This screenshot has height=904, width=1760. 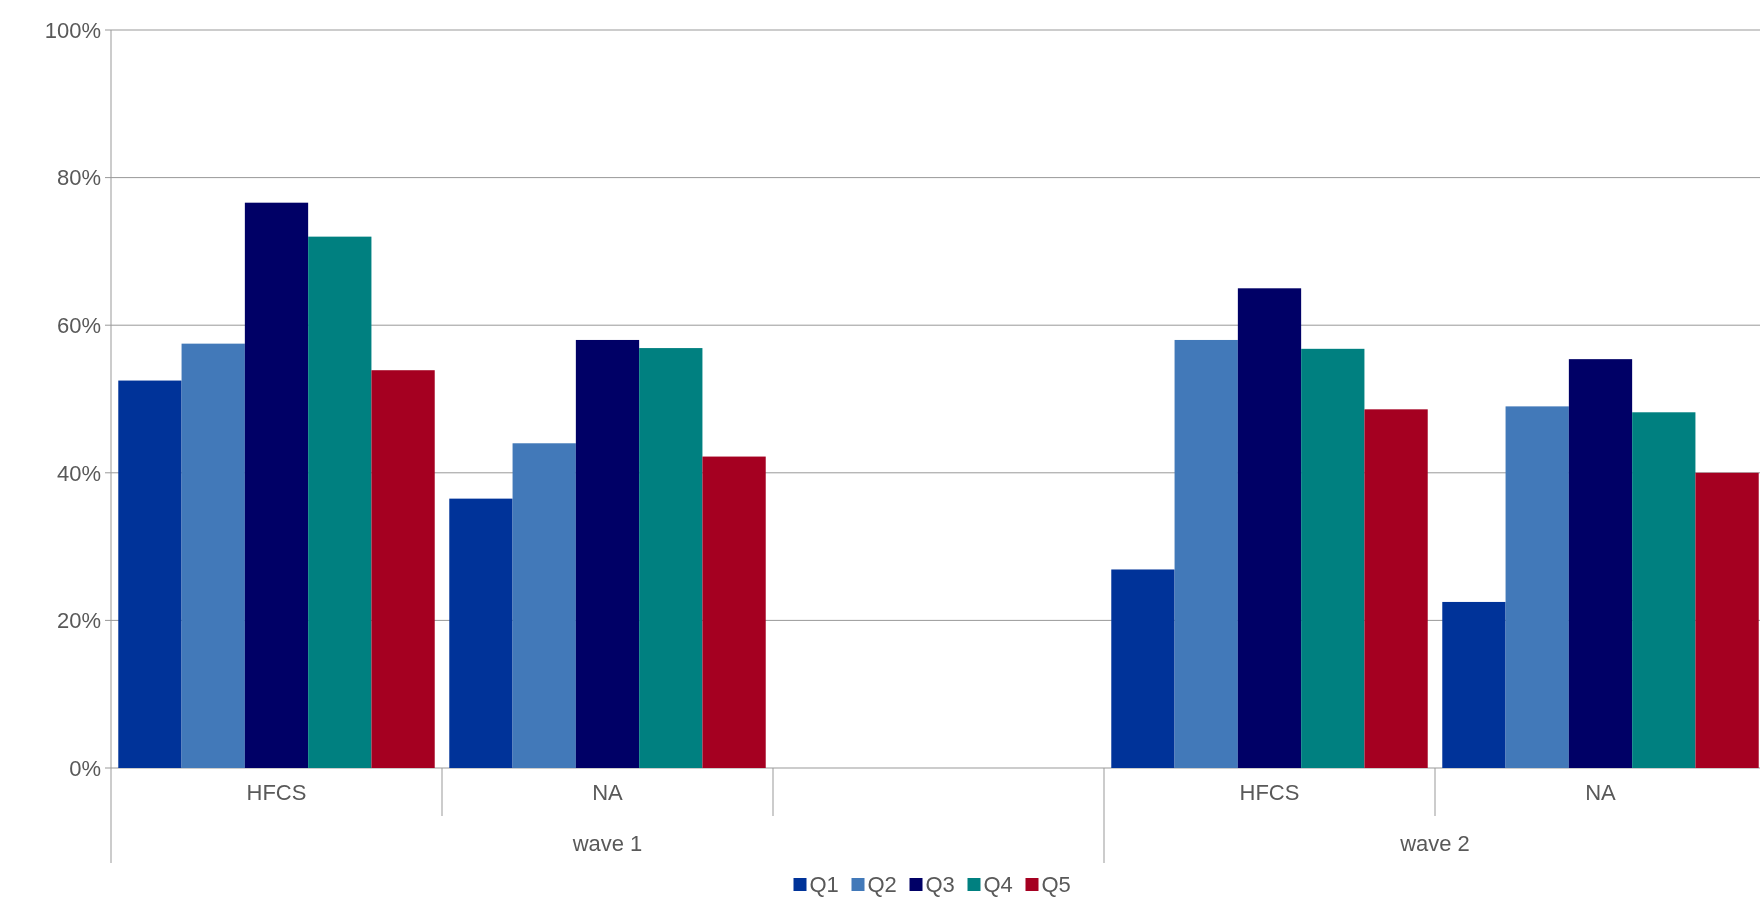 What do you see at coordinates (1056, 884) in the screenshot?
I see `legend-label: Q5` at bounding box center [1056, 884].